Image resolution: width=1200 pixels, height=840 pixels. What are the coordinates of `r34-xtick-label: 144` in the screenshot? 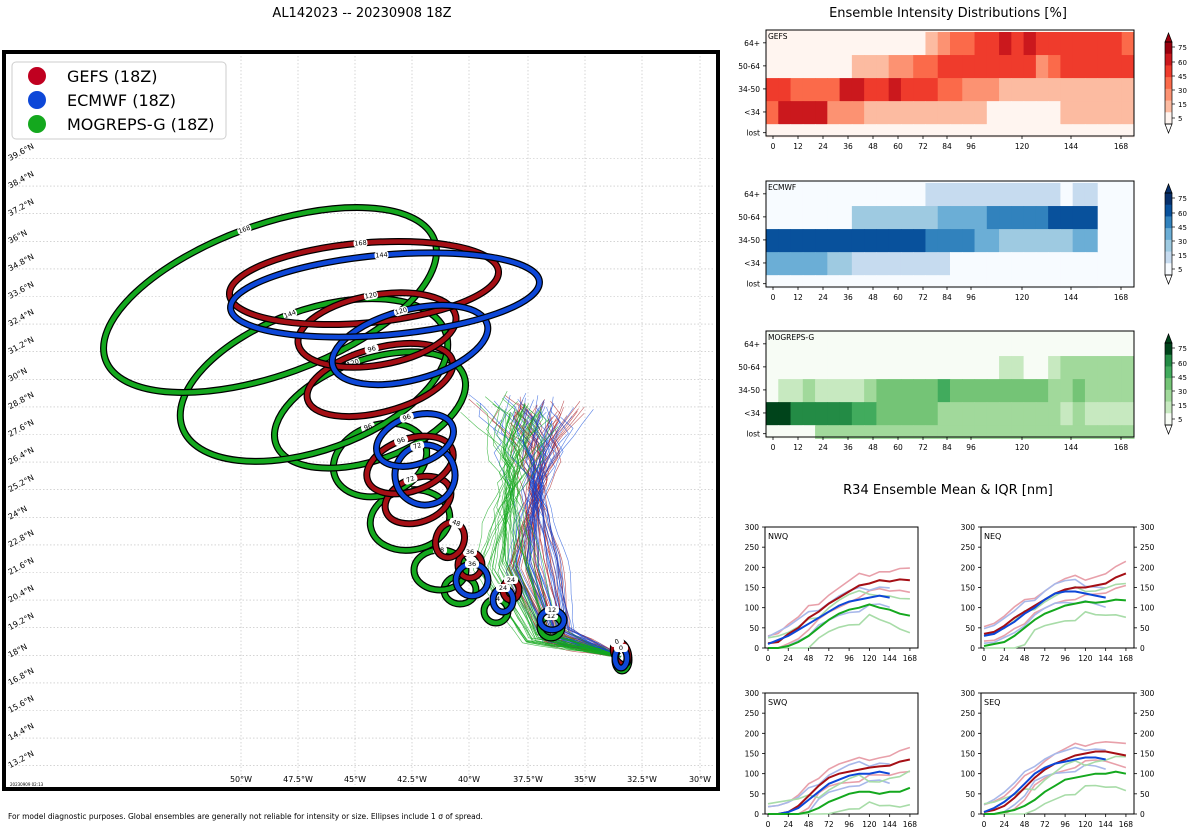 It's located at (1105, 658).